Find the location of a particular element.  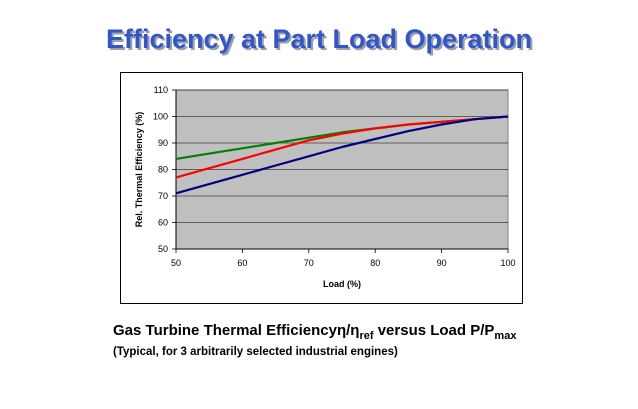

y-tick-label-70: 70 is located at coordinates (163, 196).